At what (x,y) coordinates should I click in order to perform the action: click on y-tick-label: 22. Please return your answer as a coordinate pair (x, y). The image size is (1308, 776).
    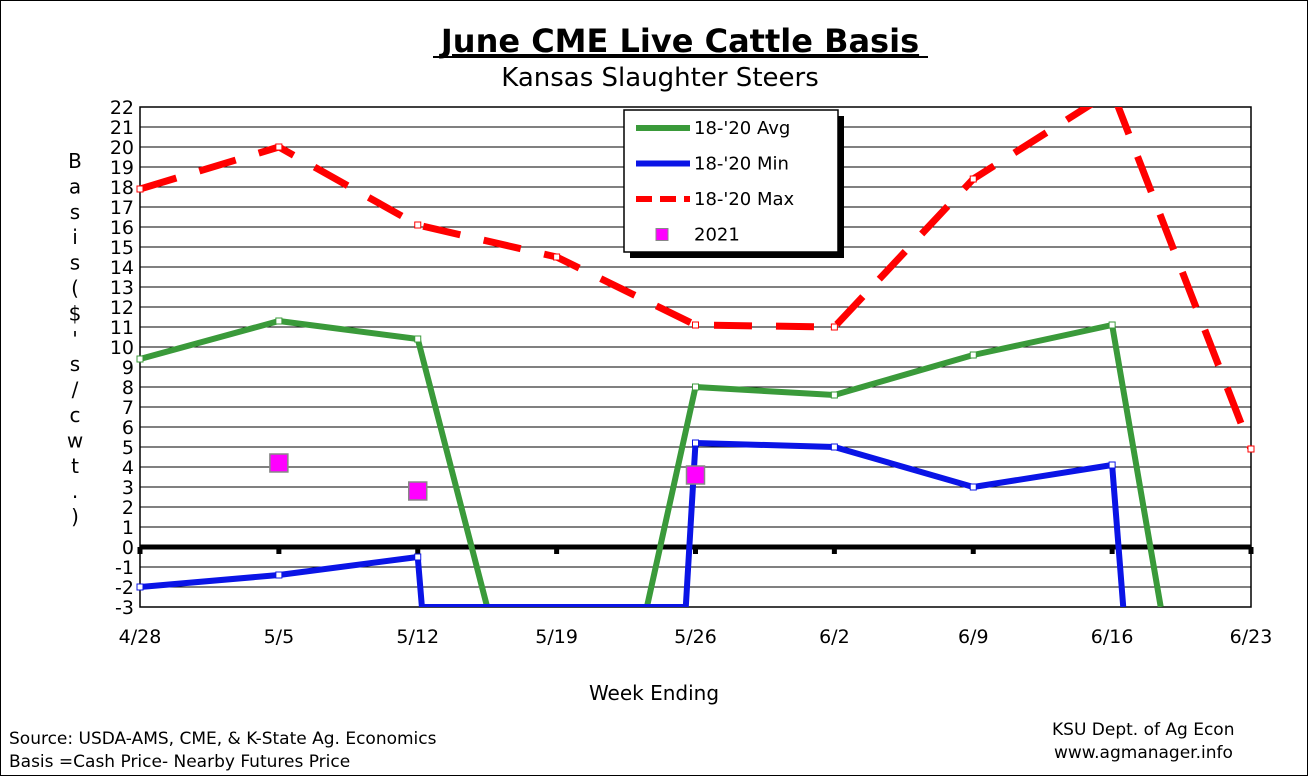
    Looking at the image, I should click on (122, 108).